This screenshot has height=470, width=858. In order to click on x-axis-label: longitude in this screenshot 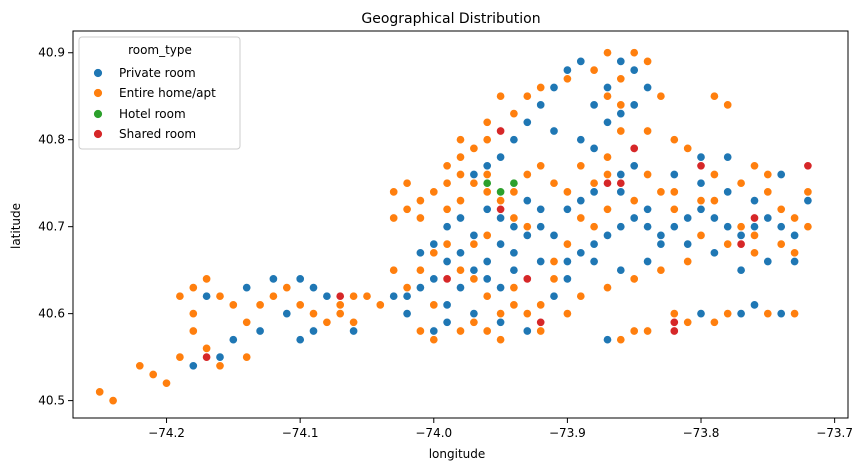, I will do `click(457, 454)`.